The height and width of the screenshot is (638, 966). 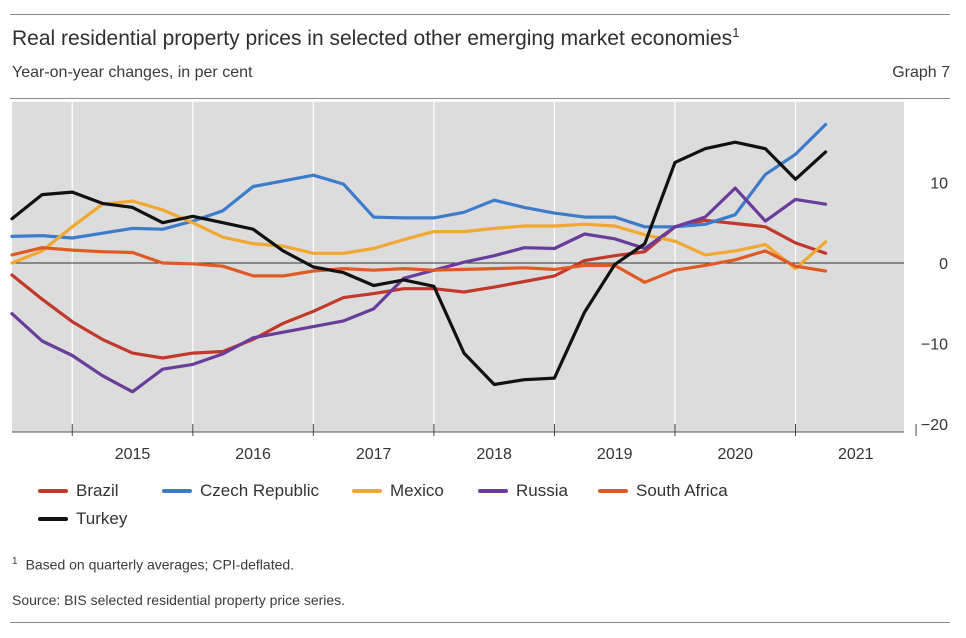 I want to click on top-rule, so click(x=480, y=15).